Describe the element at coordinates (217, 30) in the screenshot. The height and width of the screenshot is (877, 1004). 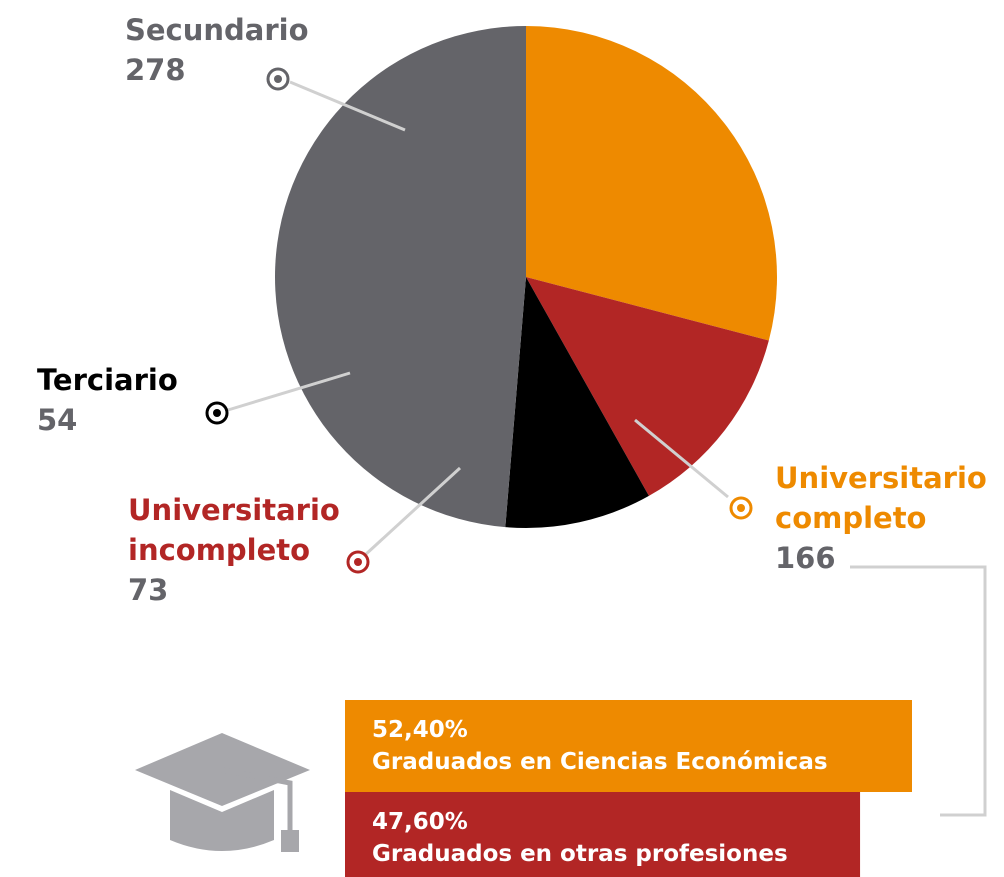
I see `category-label: Secundario` at that location.